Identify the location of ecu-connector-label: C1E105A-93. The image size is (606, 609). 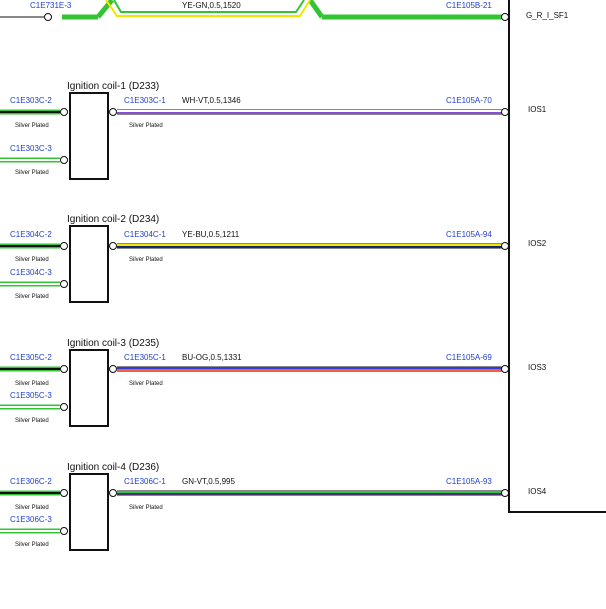
(469, 481).